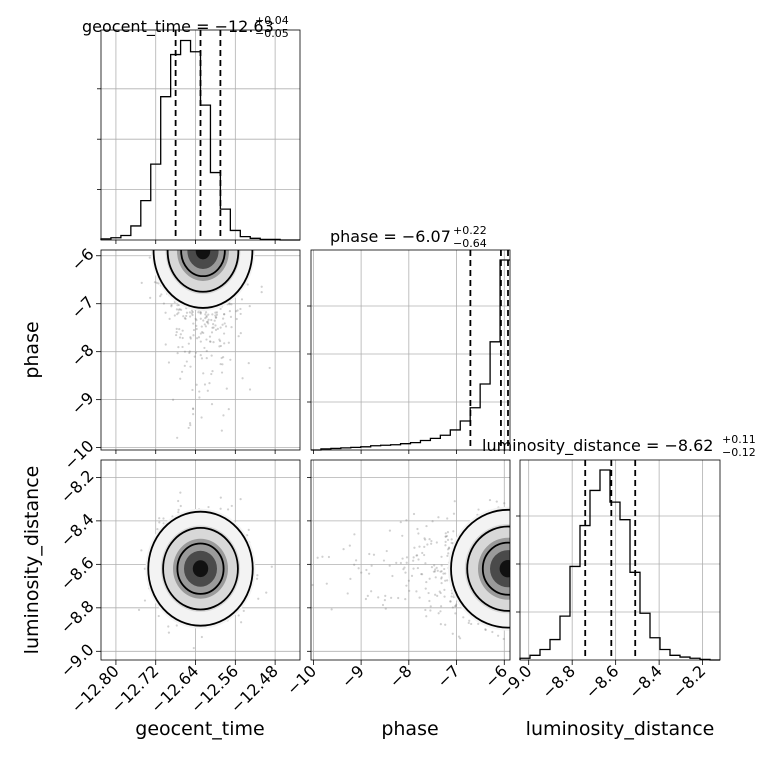 This screenshot has height=760, width=760. Describe the element at coordinates (401, 676) in the screenshot. I see `xtick-label-phase-2: −8` at that location.